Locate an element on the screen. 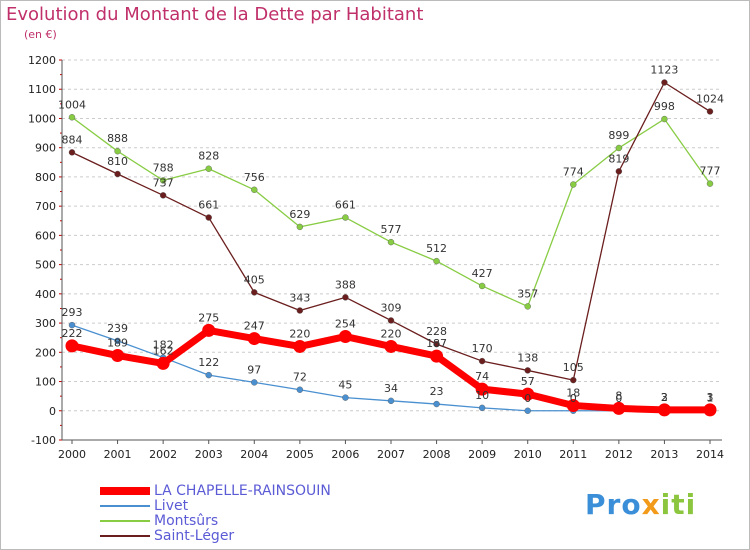  data-label: 170 is located at coordinates (482, 348).